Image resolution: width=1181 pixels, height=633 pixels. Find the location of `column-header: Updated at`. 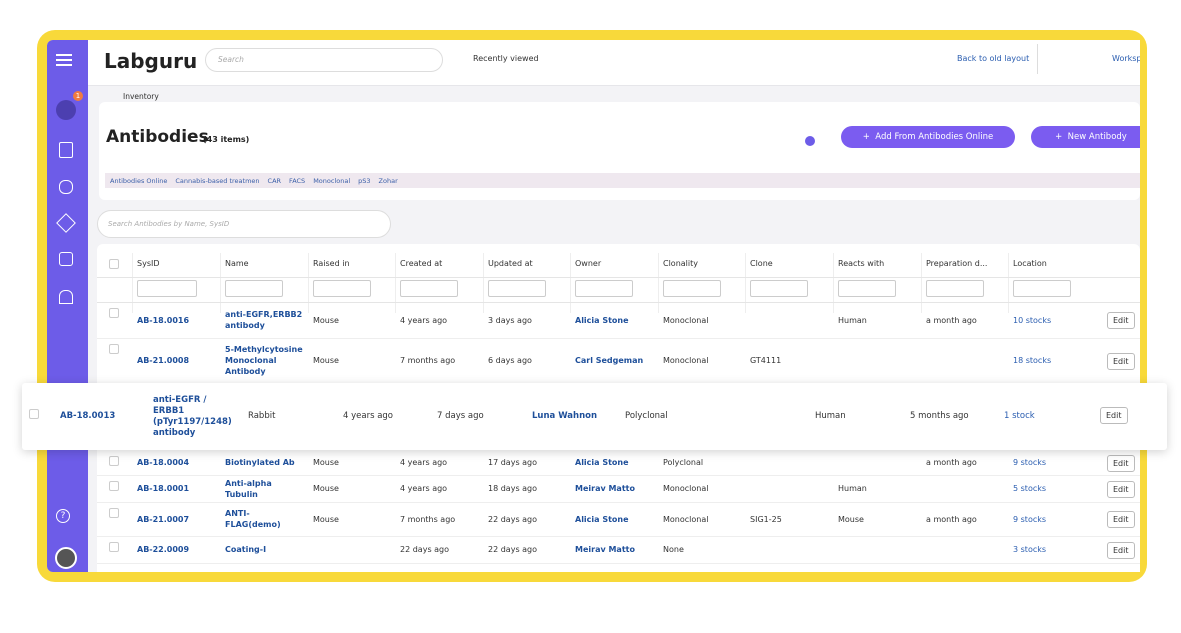

column-header: Updated at is located at coordinates (510, 263).